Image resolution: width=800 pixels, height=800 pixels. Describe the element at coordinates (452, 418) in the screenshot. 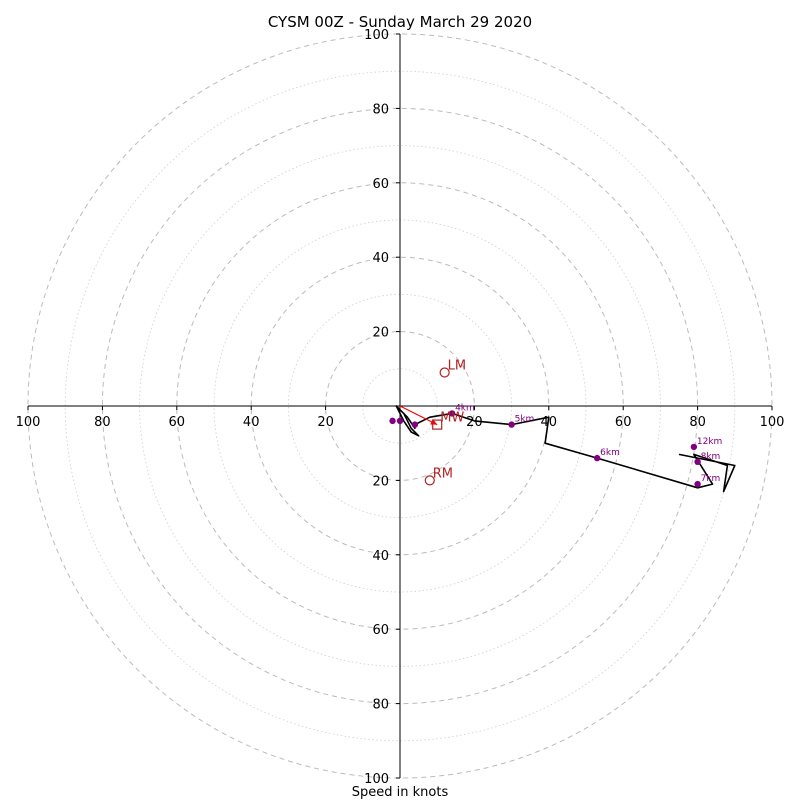

I see `storm-motion-label: MW` at that location.